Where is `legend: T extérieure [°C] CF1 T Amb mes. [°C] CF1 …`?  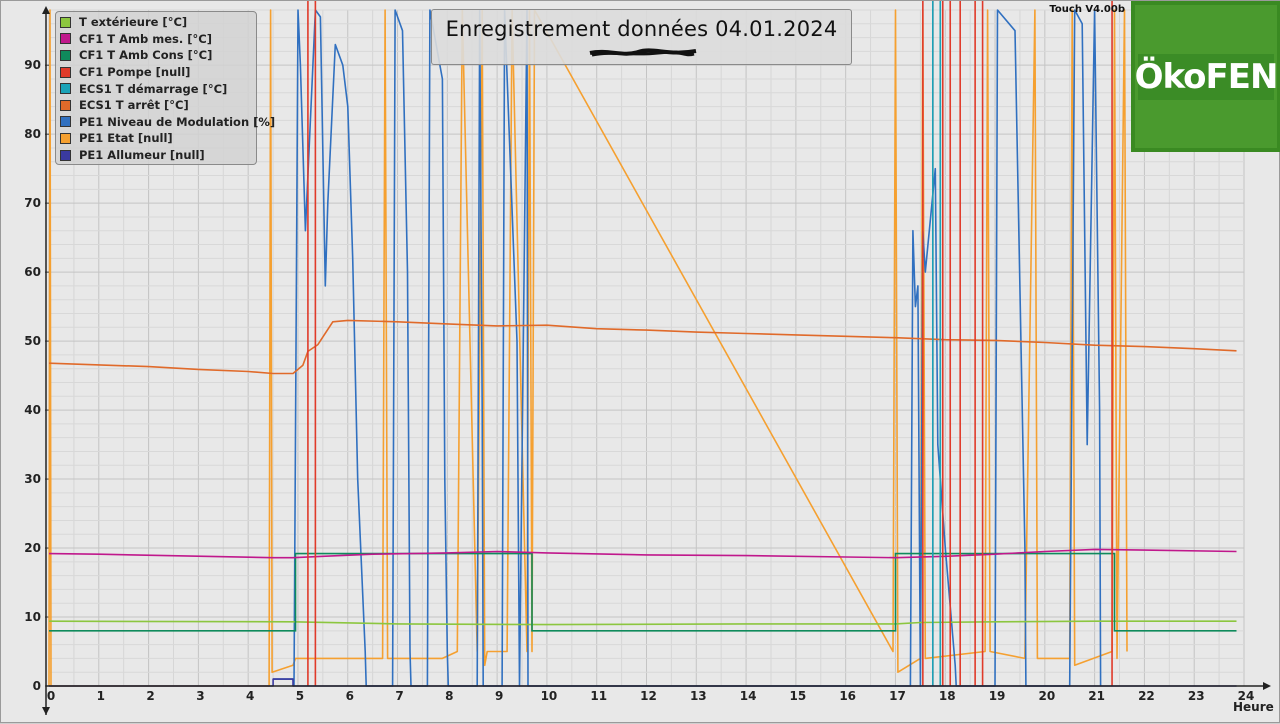
legend: T extérieure [°C] CF1 T Amb mes. [°C] CF1 … is located at coordinates (165, 88).